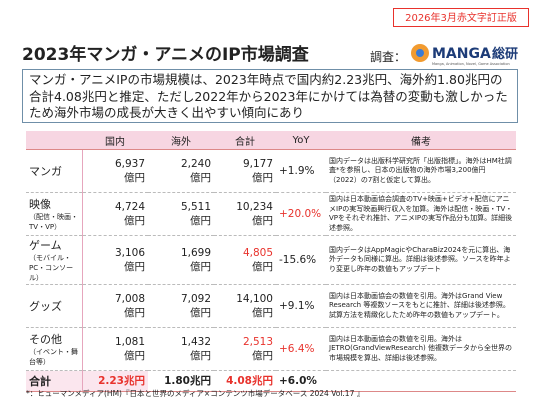 This screenshot has height=400, width=536. What do you see at coordinates (195, 342) in the screenshot?
I see `value: 1,432` at bounding box center [195, 342].